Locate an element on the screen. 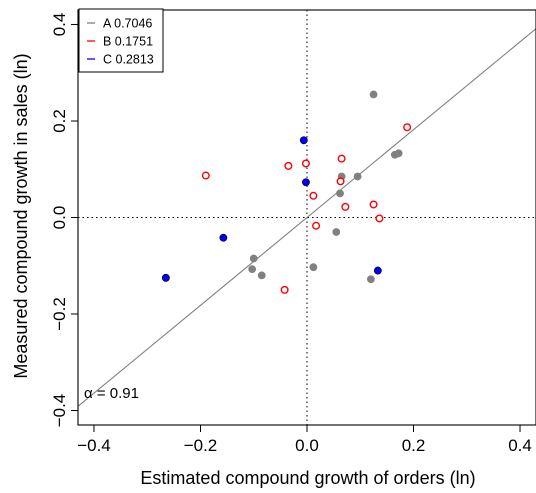 This screenshot has height=493, width=536. x-tick-label: −0.2 is located at coordinates (201, 445).